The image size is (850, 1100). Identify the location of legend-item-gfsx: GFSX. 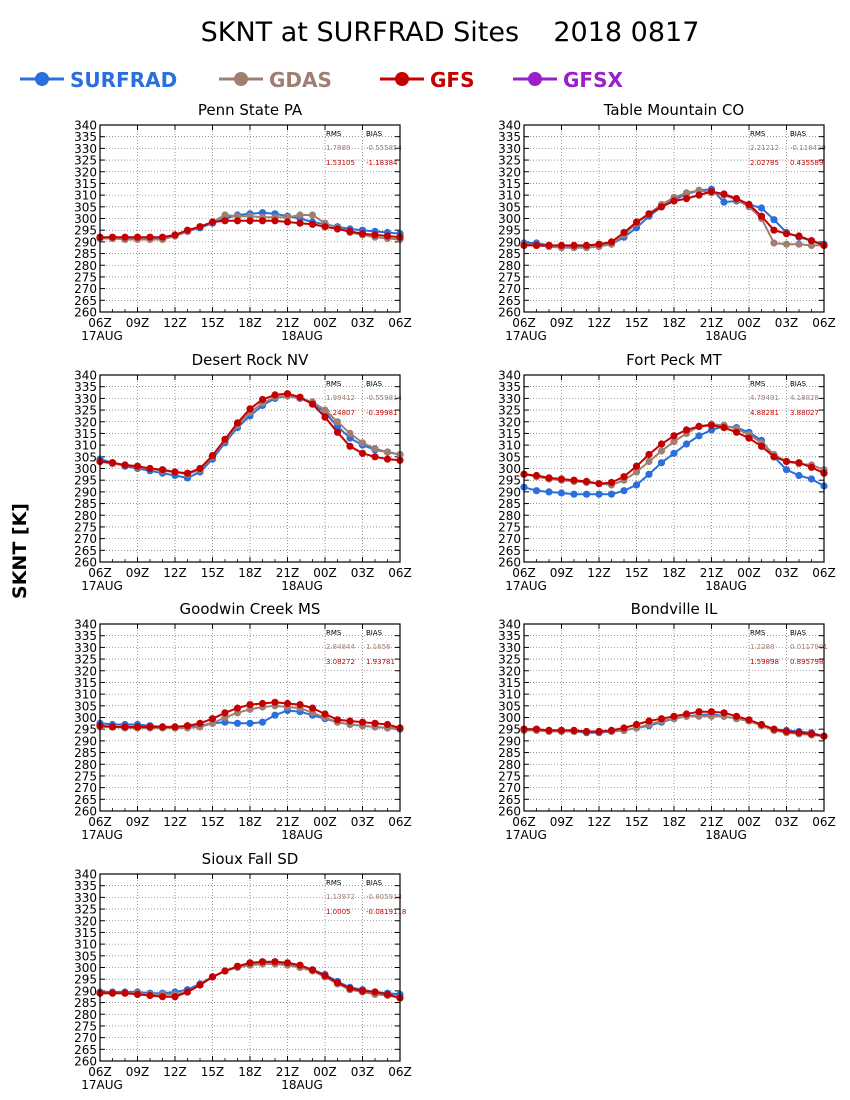
(568, 80).